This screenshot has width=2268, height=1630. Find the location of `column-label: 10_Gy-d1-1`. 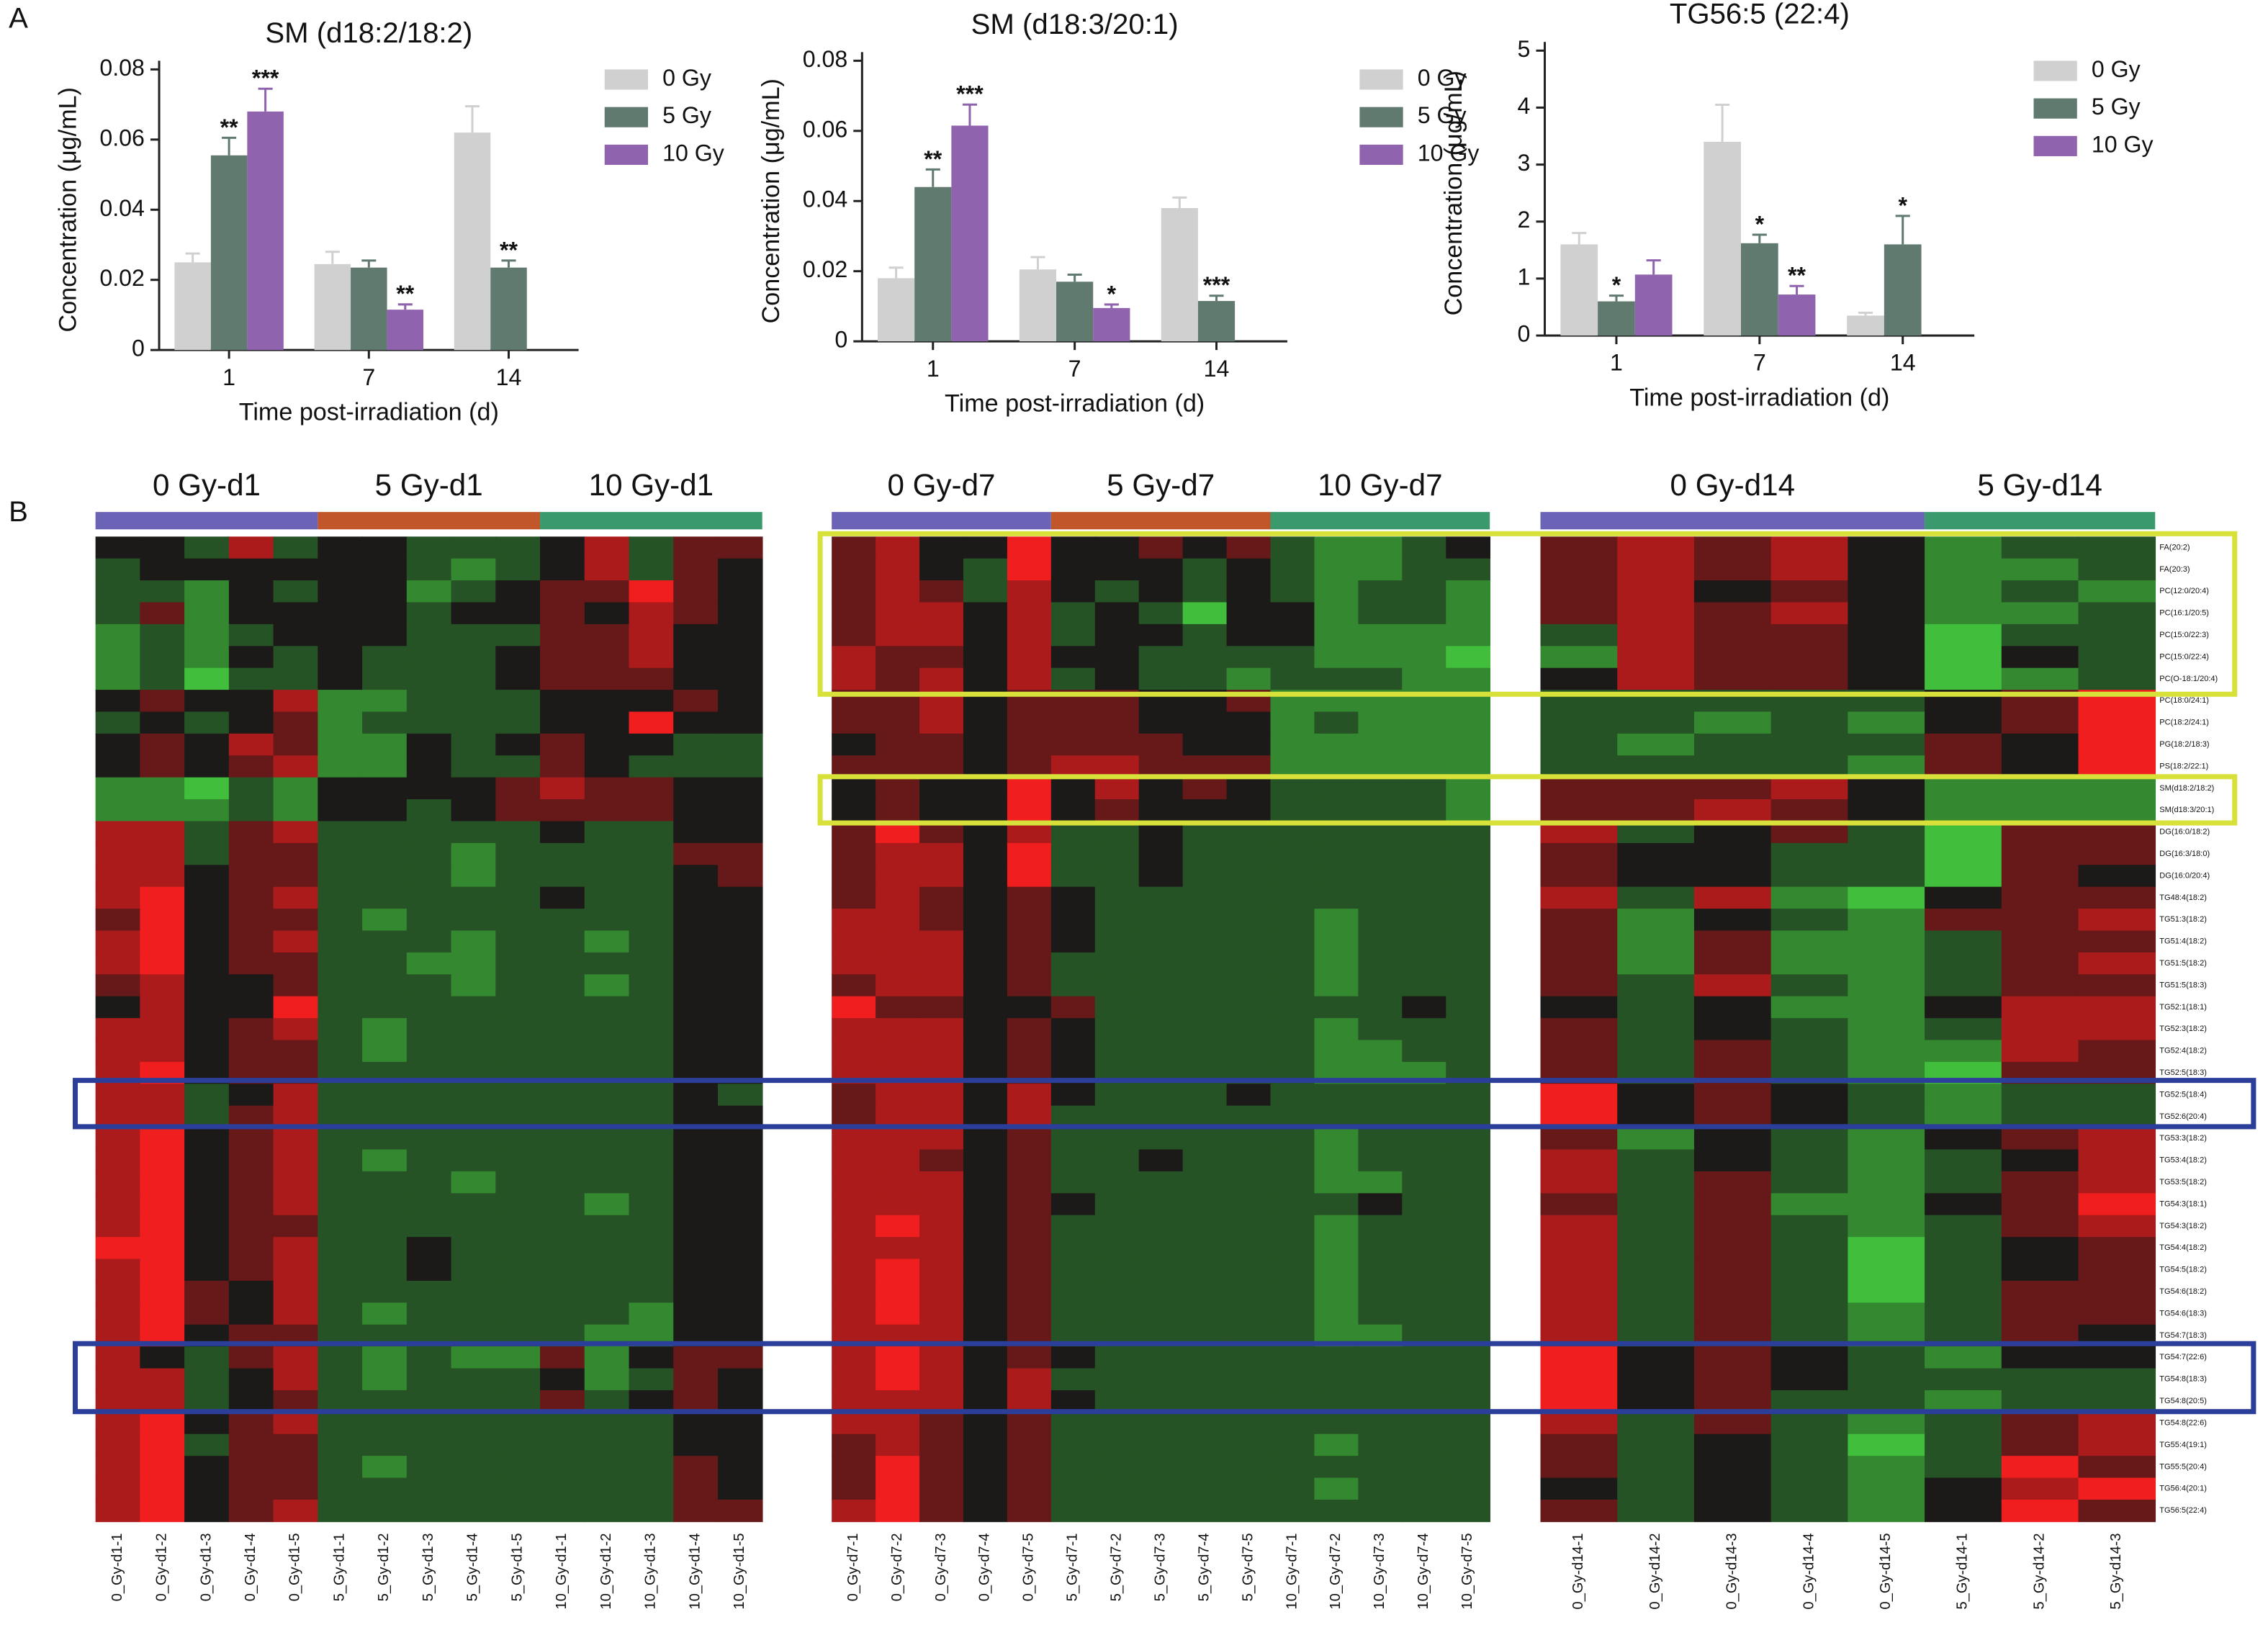

column-label: 10_Gy-d1-1 is located at coordinates (562, 1571).